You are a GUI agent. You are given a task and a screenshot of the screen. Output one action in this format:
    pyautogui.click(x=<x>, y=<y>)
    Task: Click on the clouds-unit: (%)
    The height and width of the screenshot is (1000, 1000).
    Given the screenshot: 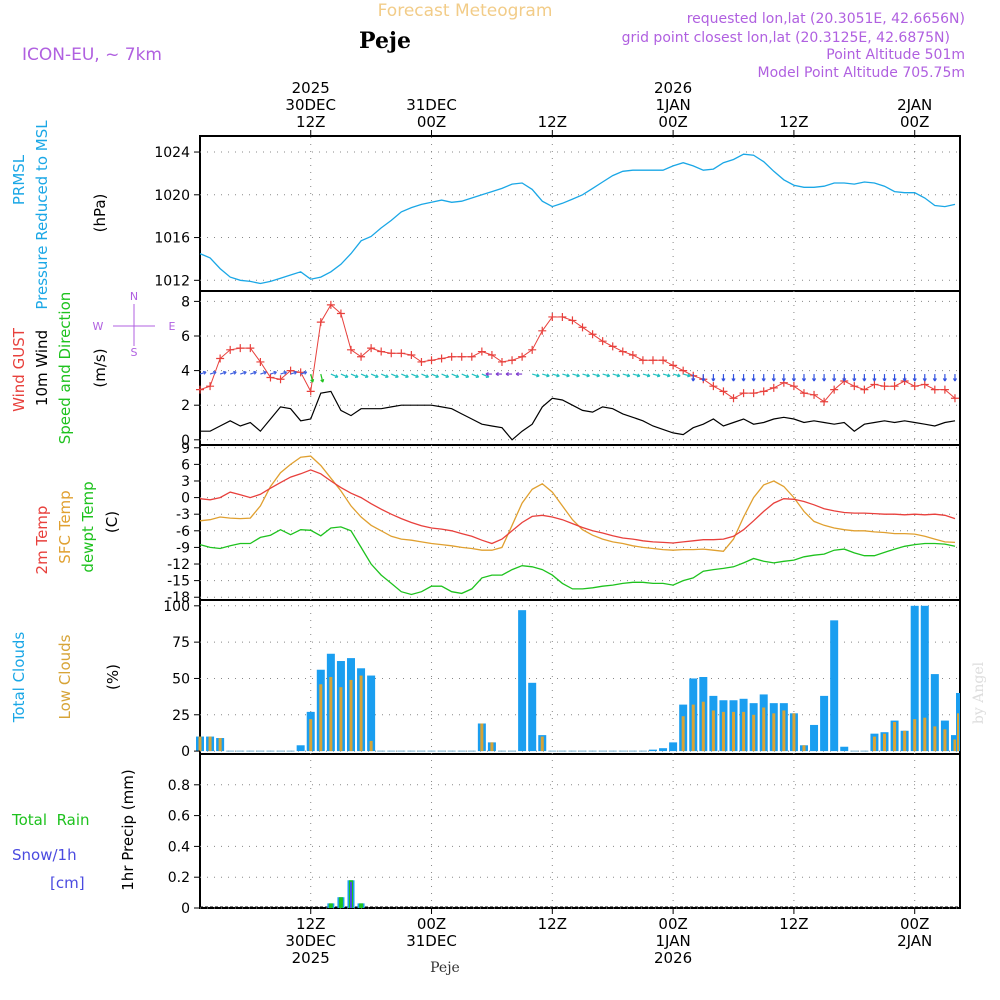 What is the action you would take?
    pyautogui.click(x=113, y=677)
    